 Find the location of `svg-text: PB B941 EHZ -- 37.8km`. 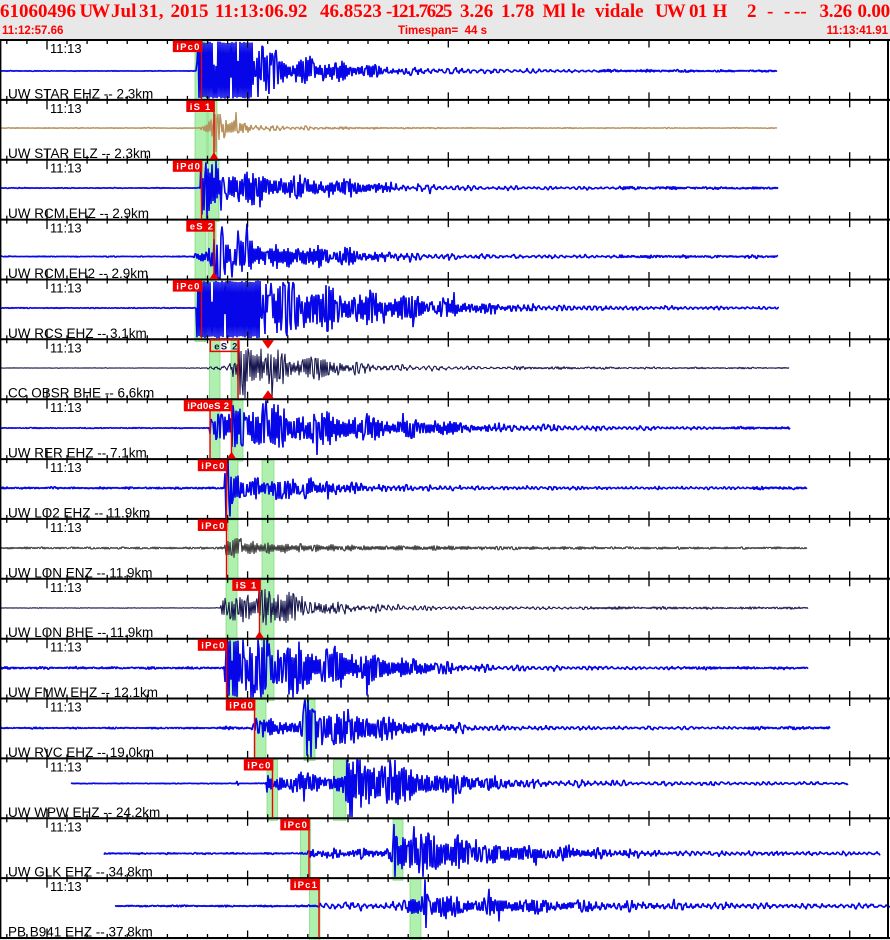

svg-text: PB B941 EHZ -- 37.8km is located at coordinates (80, 932).